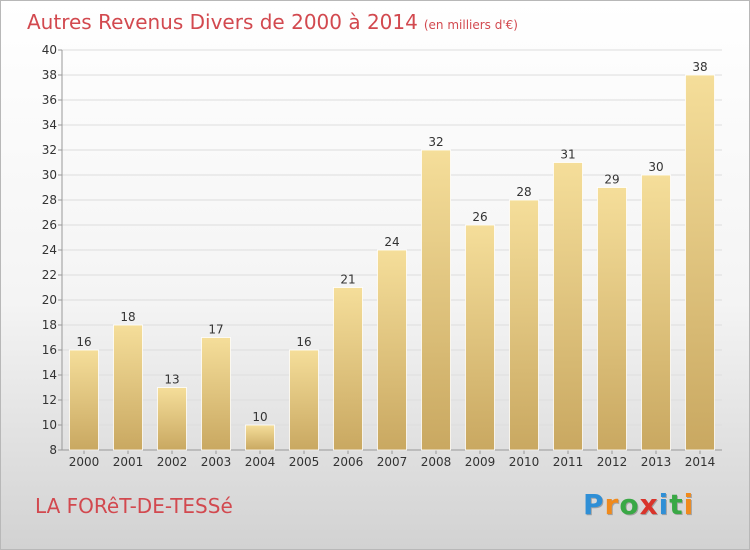 The width and height of the screenshot is (750, 550). What do you see at coordinates (656, 312) in the screenshot?
I see `bar-2013` at bounding box center [656, 312].